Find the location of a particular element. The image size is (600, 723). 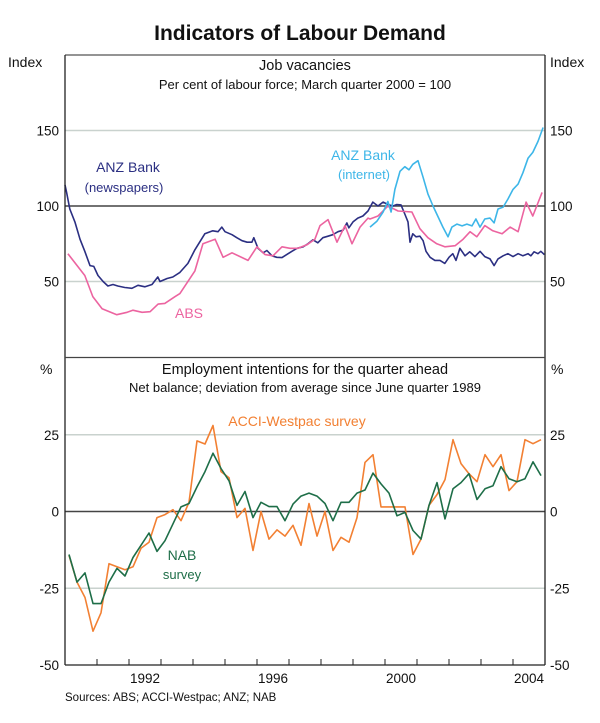

y-tick-label-left: 0 is located at coordinates (55, 512).